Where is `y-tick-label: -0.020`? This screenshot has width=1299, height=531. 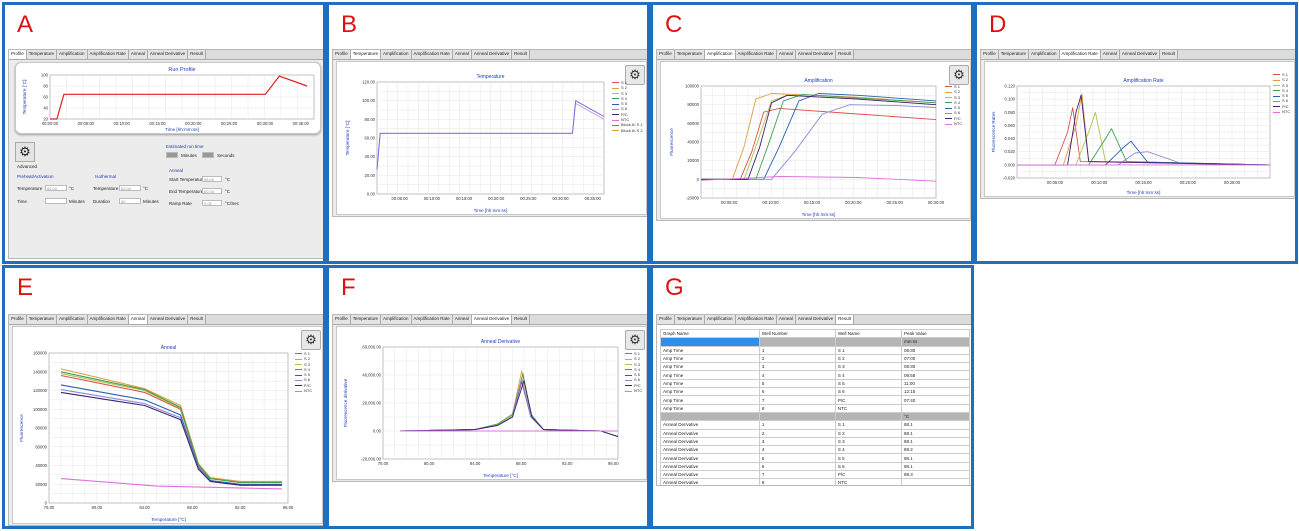
y-tick-label: -0.020 is located at coordinates (1009, 178).